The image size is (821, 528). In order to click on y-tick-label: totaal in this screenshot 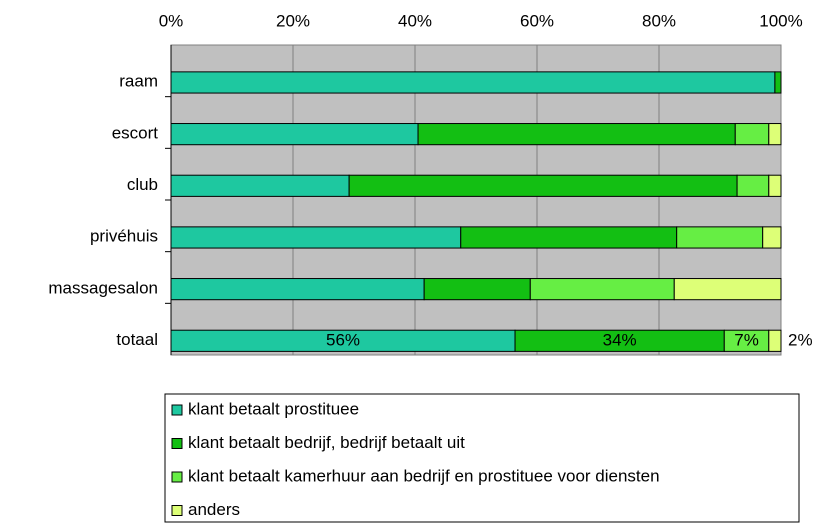, I will do `click(137, 339)`.